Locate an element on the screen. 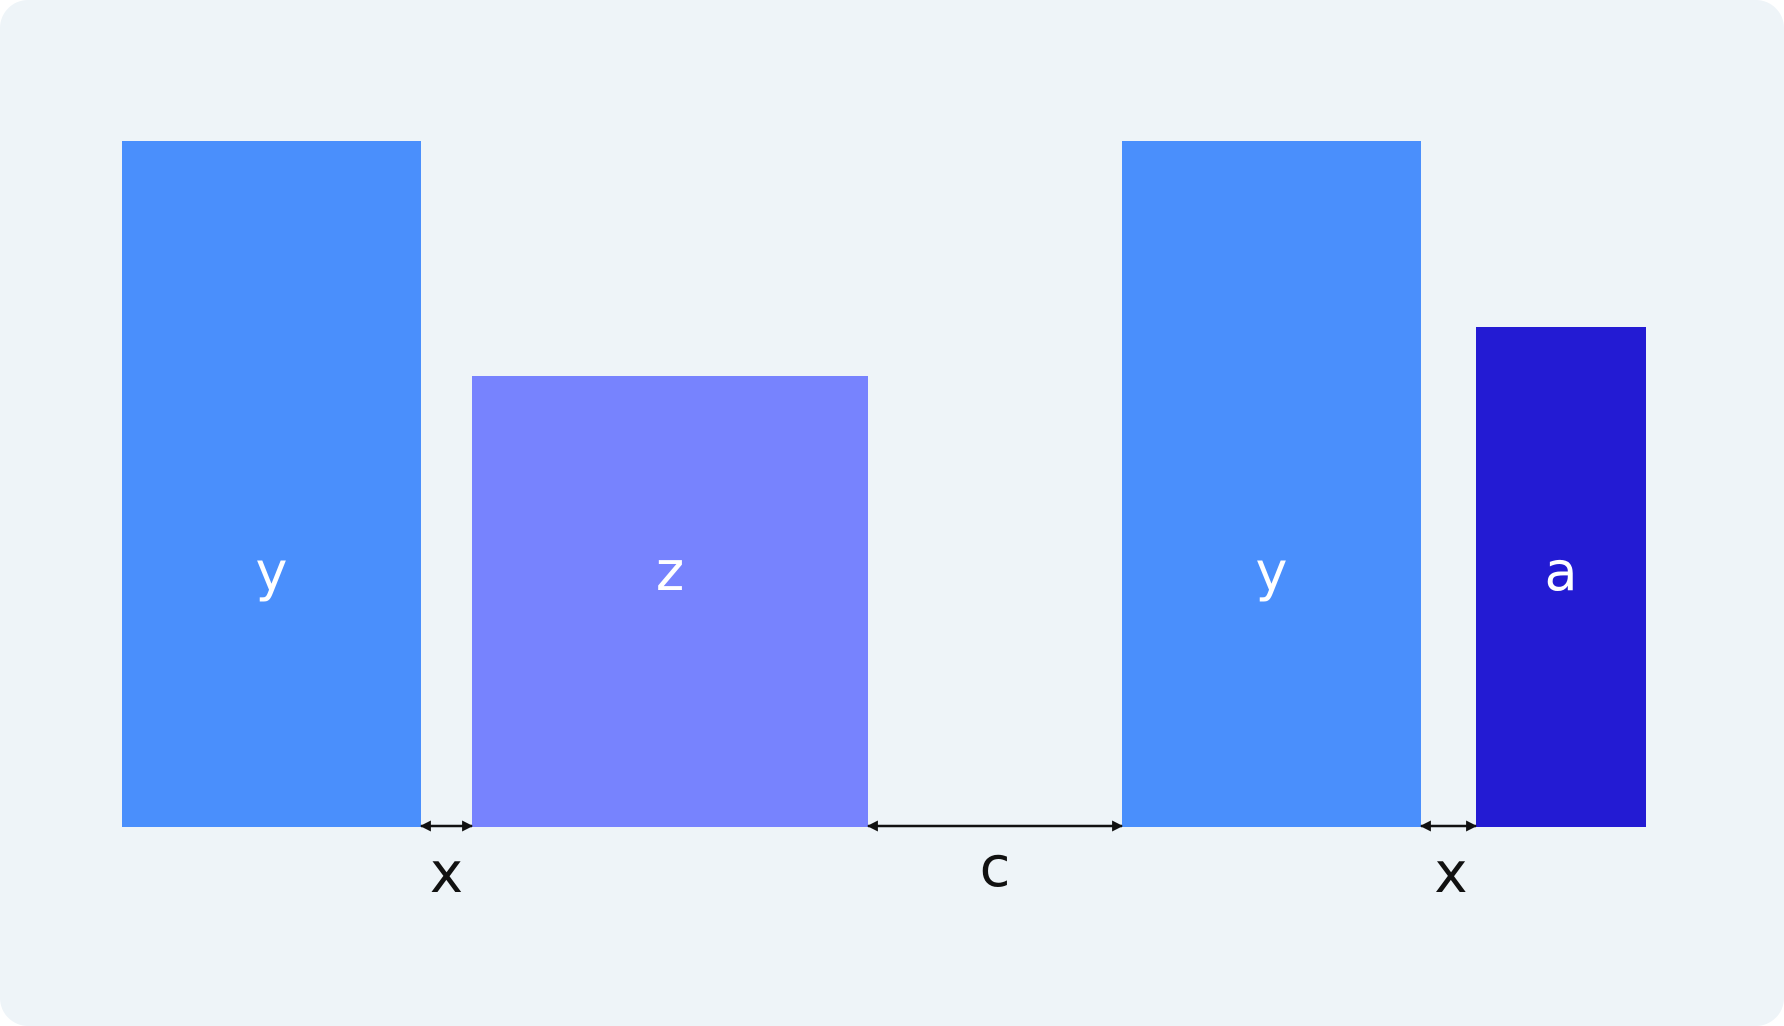 This screenshot has width=1784, height=1026. block-a: a is located at coordinates (1561, 577).